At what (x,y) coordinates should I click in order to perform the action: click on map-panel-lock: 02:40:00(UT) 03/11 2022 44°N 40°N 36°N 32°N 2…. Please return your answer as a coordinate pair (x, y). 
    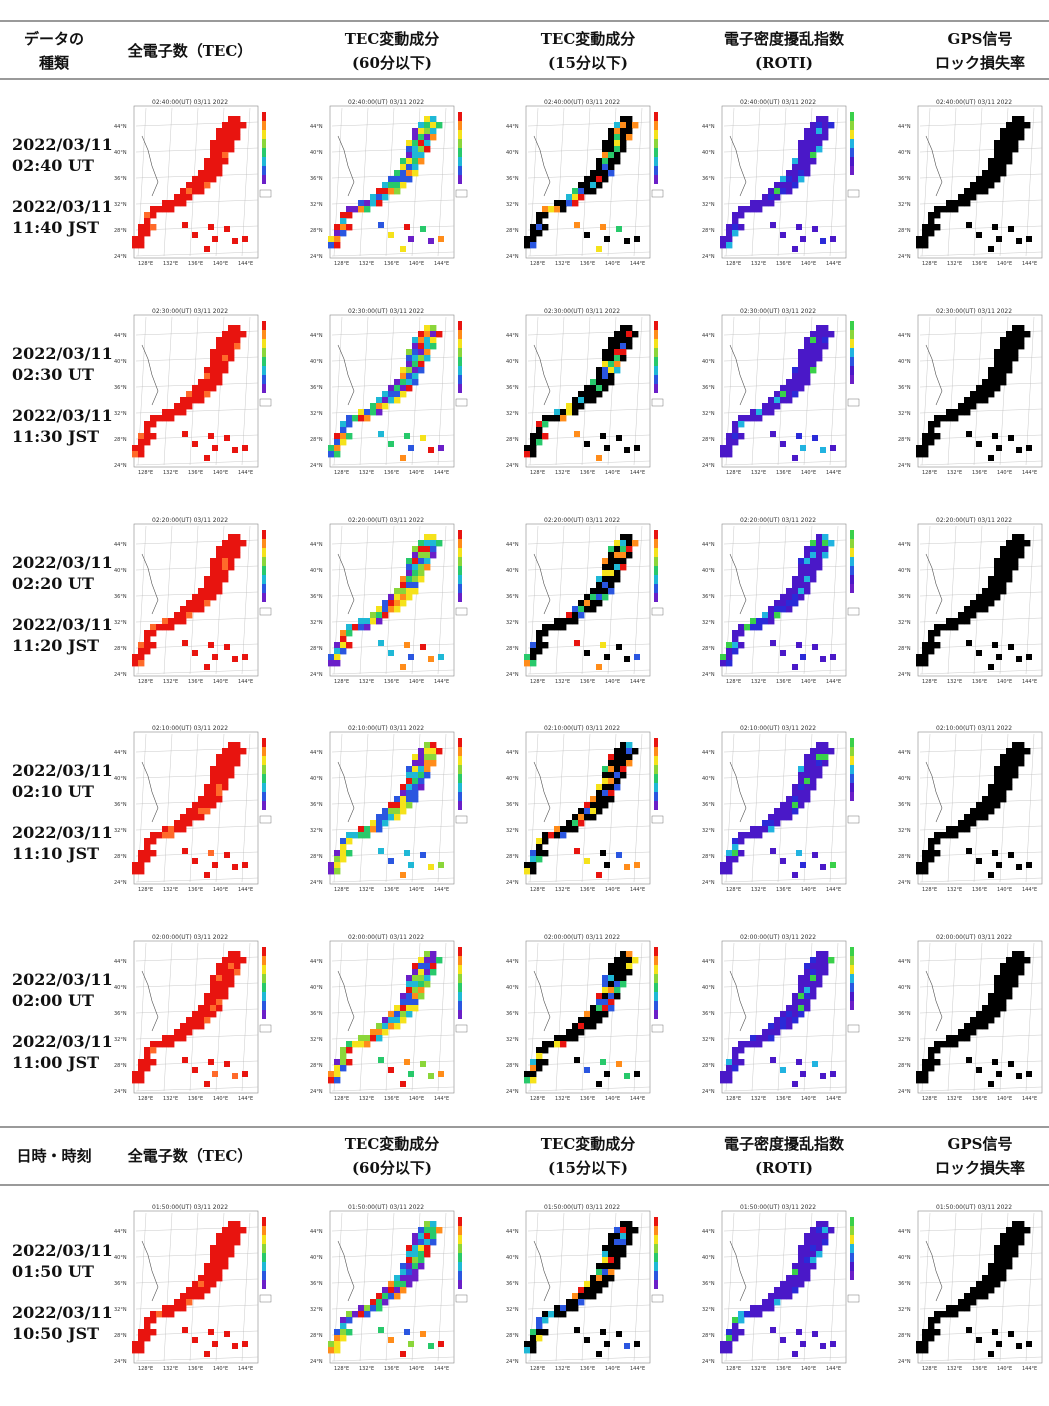
    Looking at the image, I should click on (972, 181).